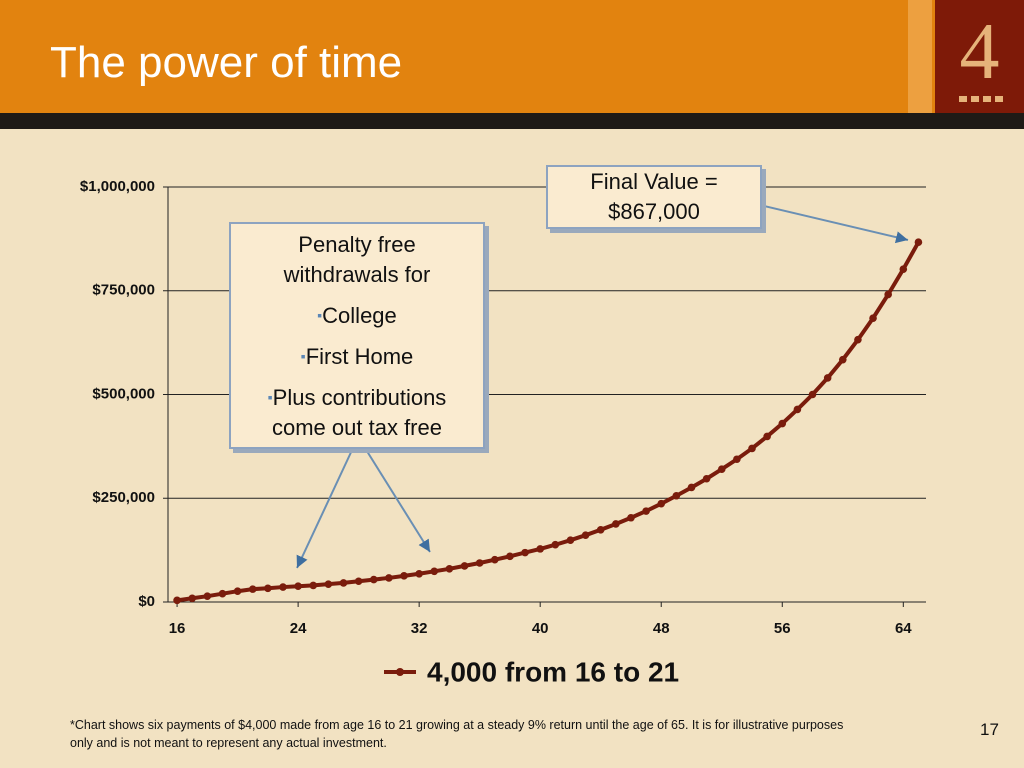  I want to click on legend-marker, so click(400, 672).